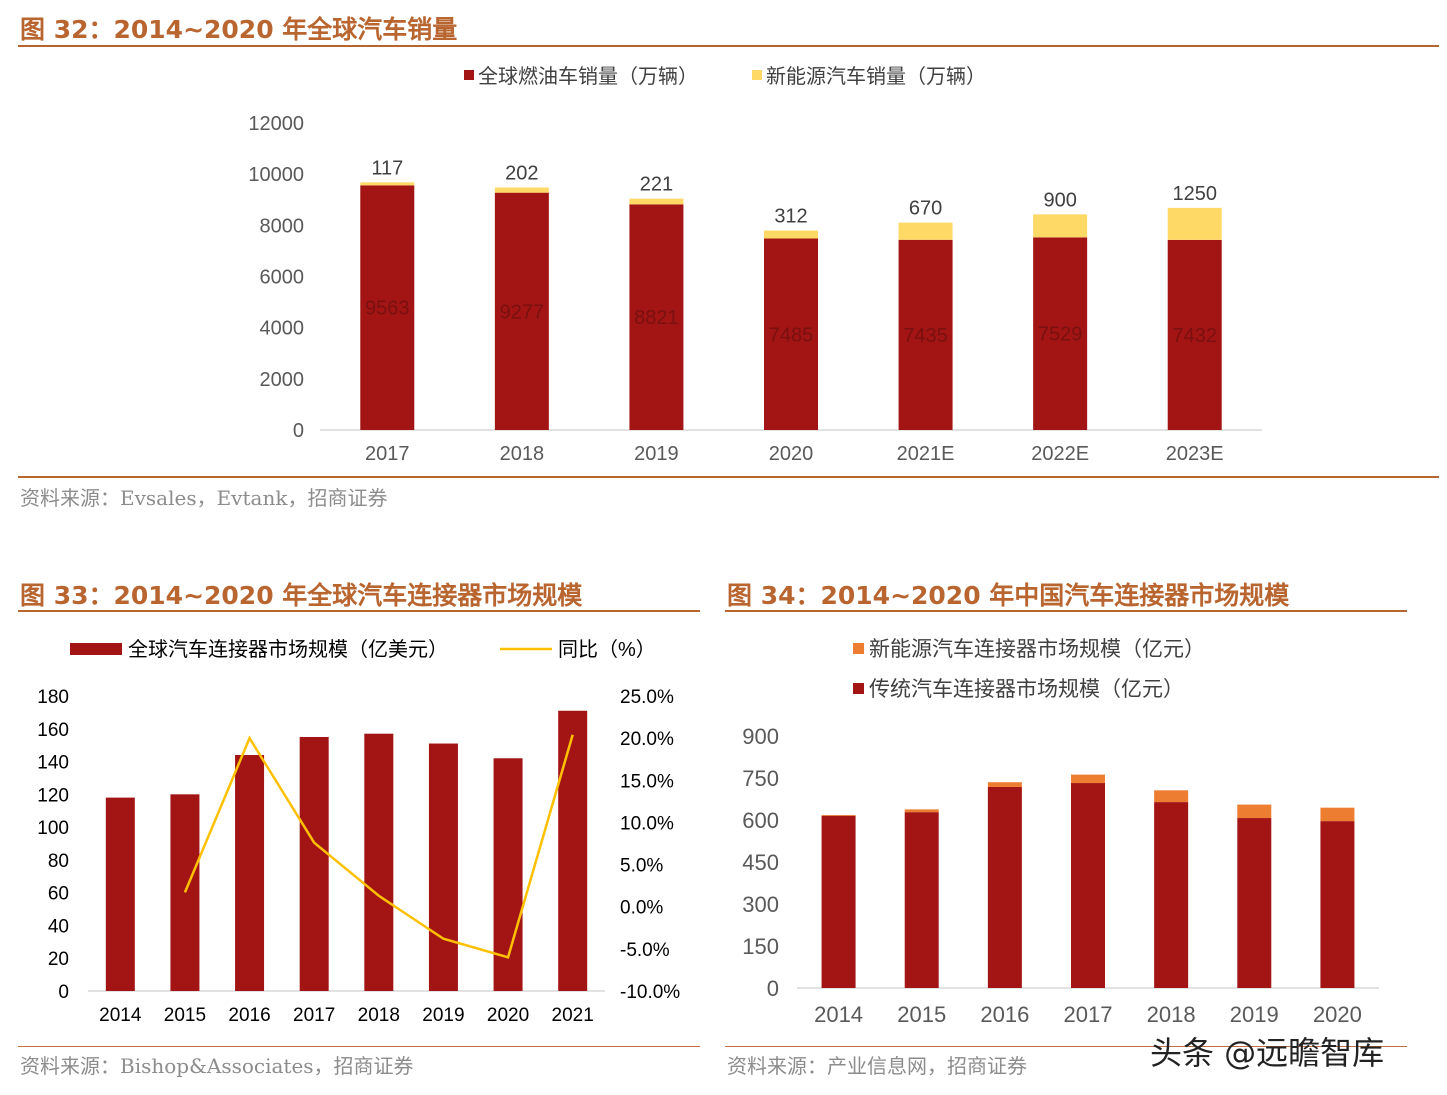 The image size is (1447, 1095). I want to click on chart3-x-tick-label: 2014, so click(838, 1014).